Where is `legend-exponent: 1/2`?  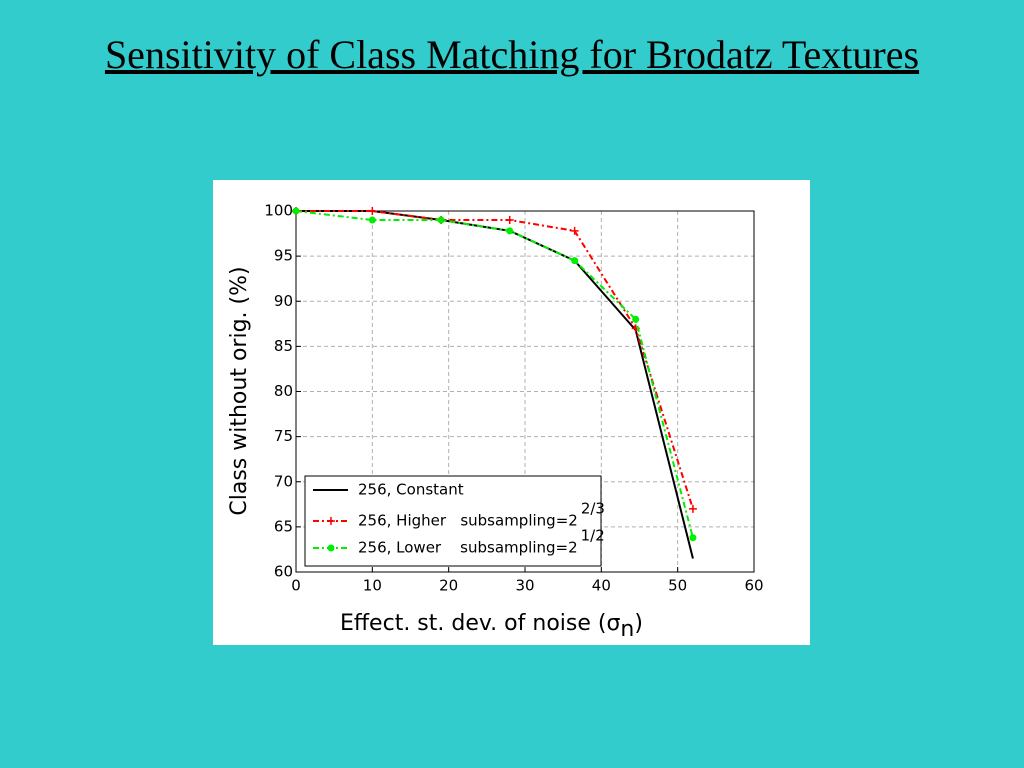 legend-exponent: 1/2 is located at coordinates (593, 536).